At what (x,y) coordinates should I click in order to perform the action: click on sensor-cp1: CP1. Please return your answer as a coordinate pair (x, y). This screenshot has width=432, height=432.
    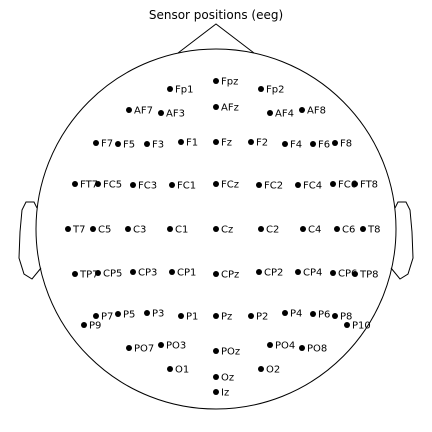
    Looking at the image, I should click on (182, 273).